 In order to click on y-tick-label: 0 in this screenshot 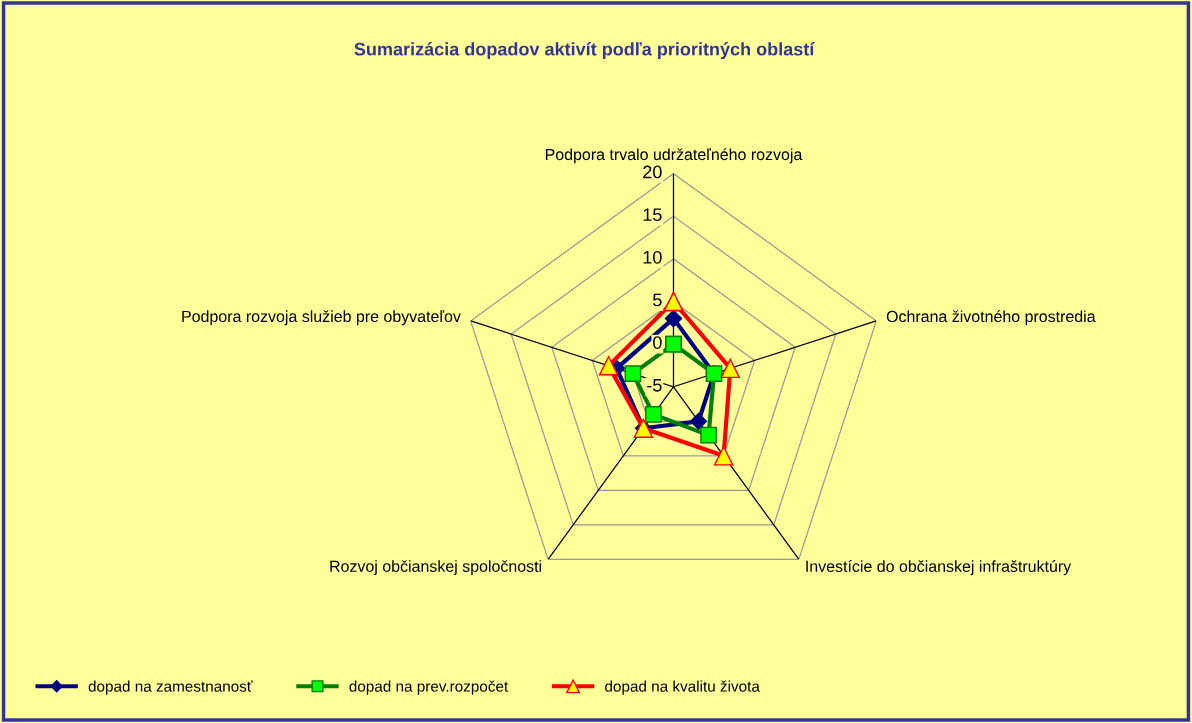, I will do `click(657, 342)`.